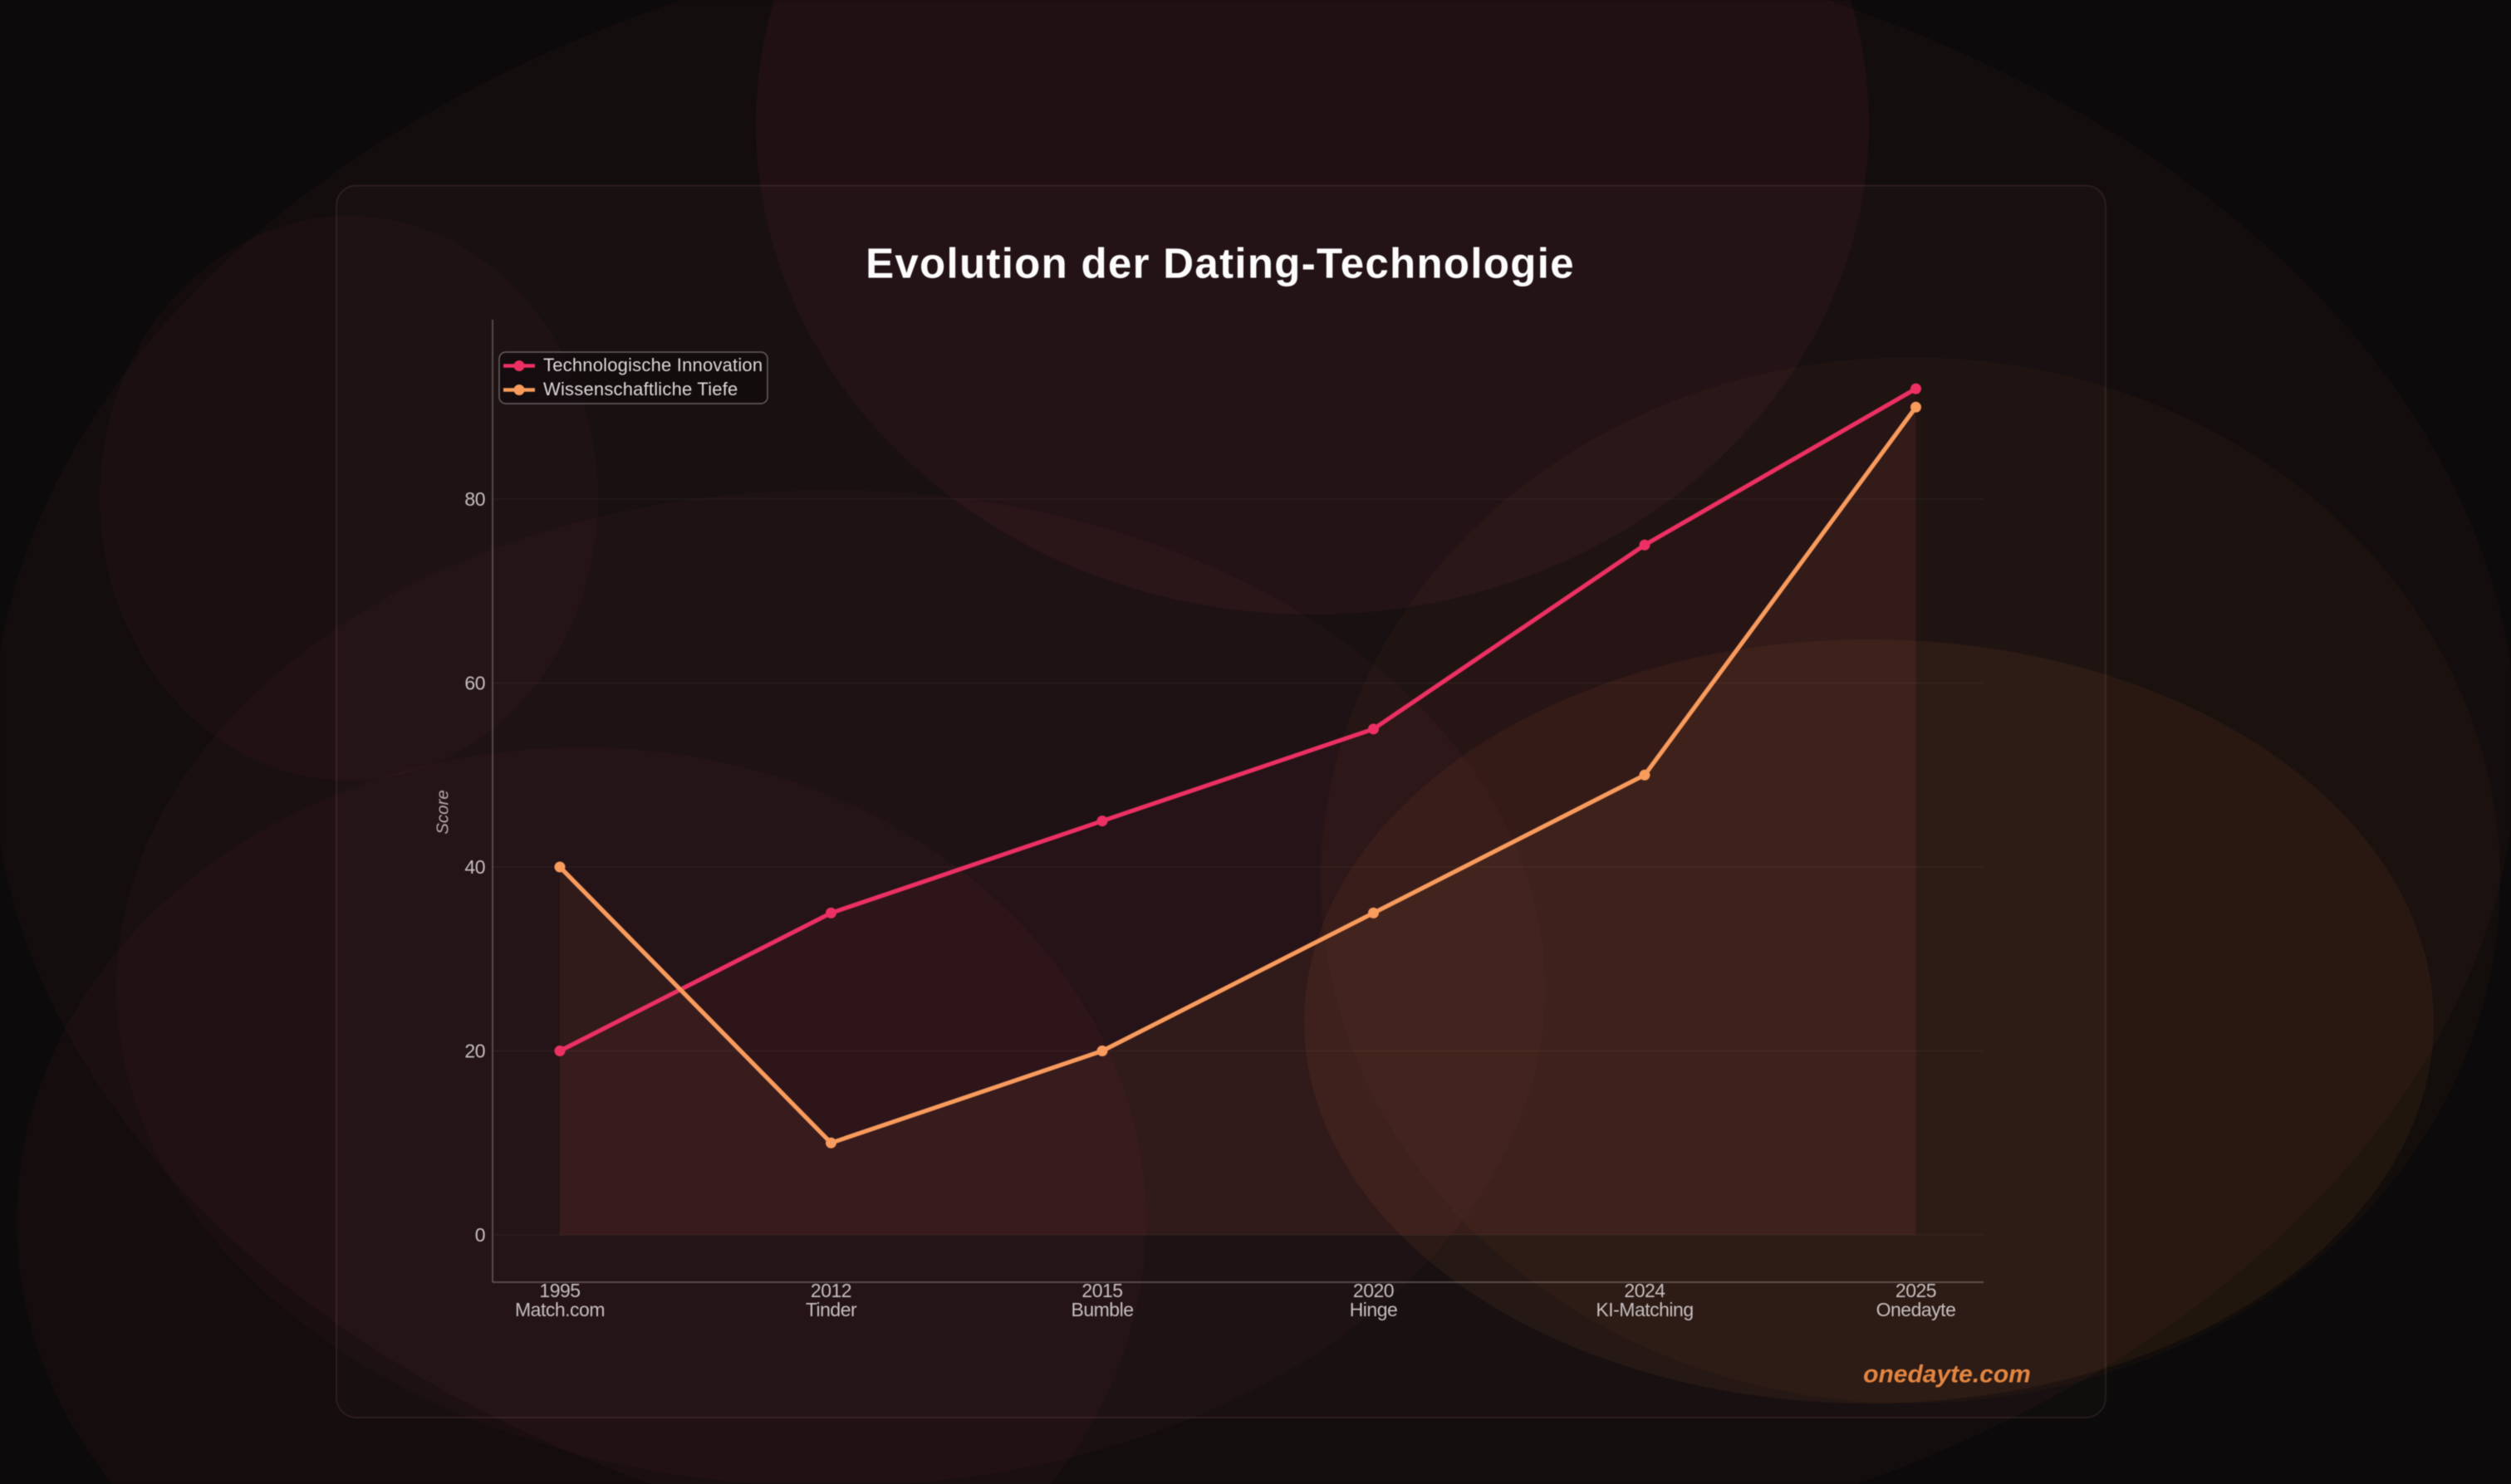 Image resolution: width=2511 pixels, height=1484 pixels. What do you see at coordinates (1103, 1309) in the screenshot?
I see `svg-text: Bumble` at bounding box center [1103, 1309].